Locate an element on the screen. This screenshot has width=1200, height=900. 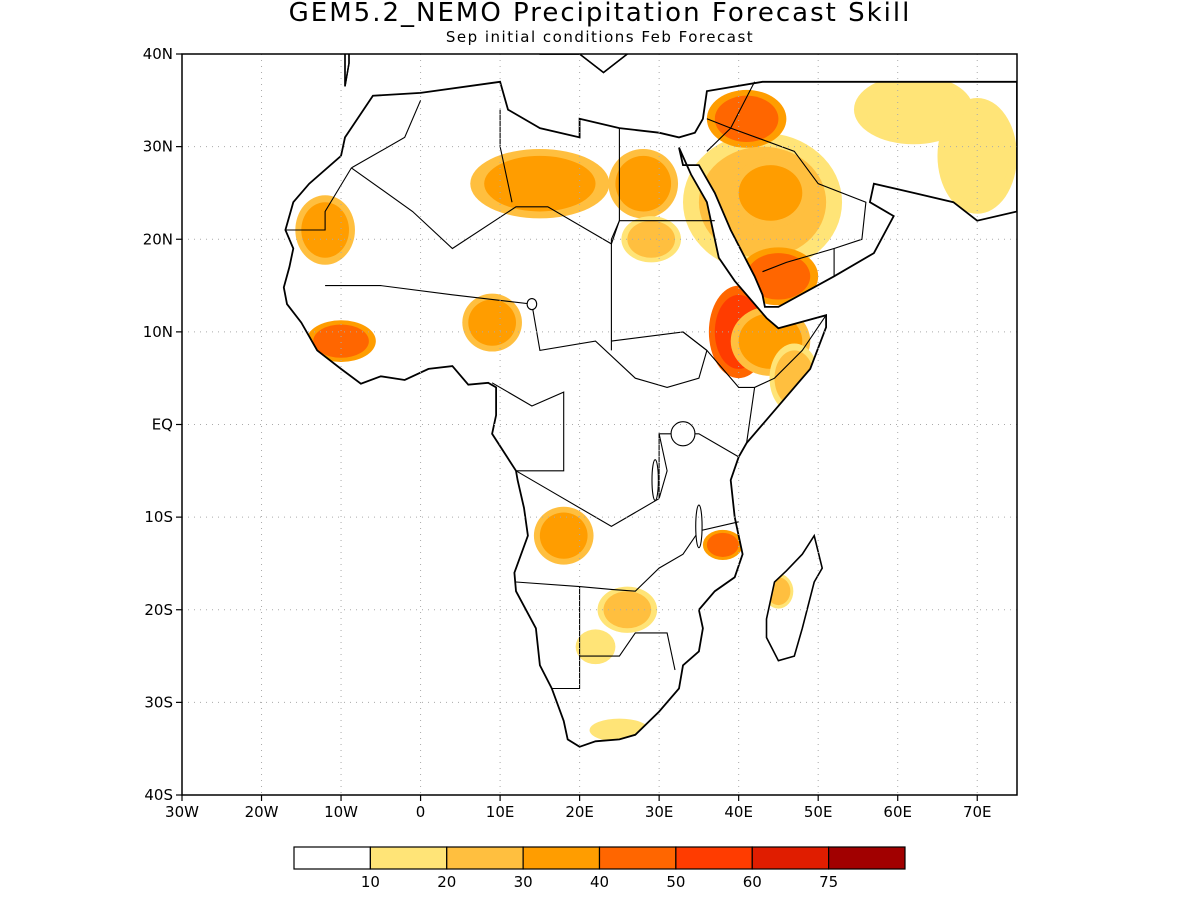
europe-coastline is located at coordinates (486, 70).